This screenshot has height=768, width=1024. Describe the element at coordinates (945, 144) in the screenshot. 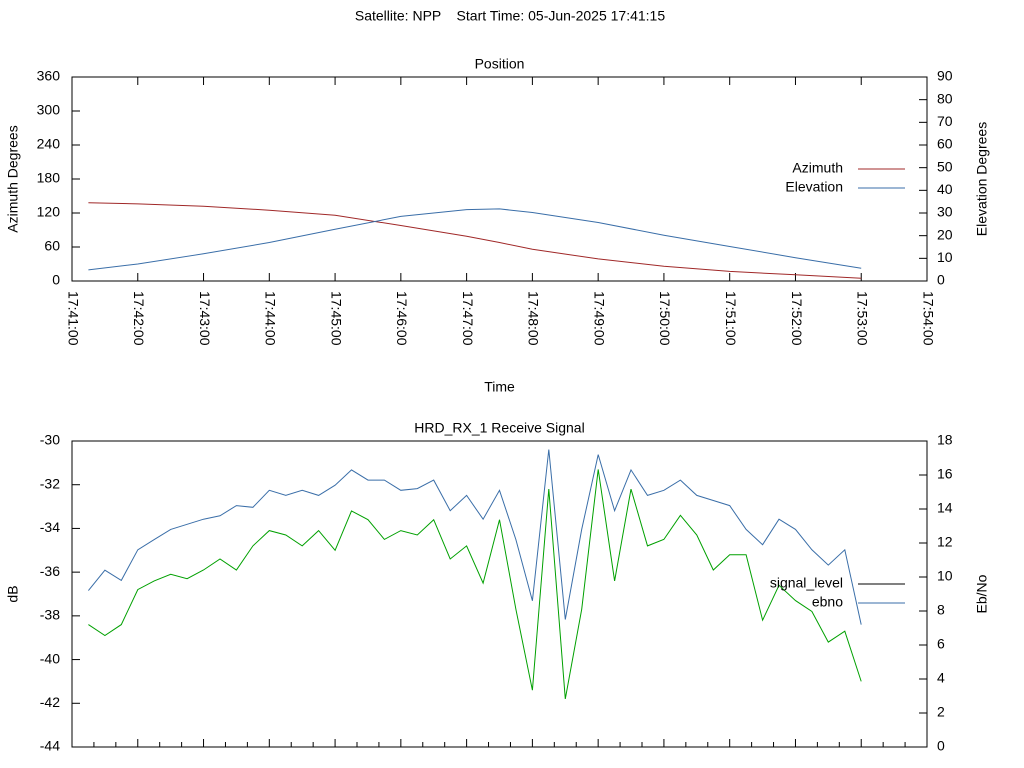

I see `y2-tick-label: 60` at that location.